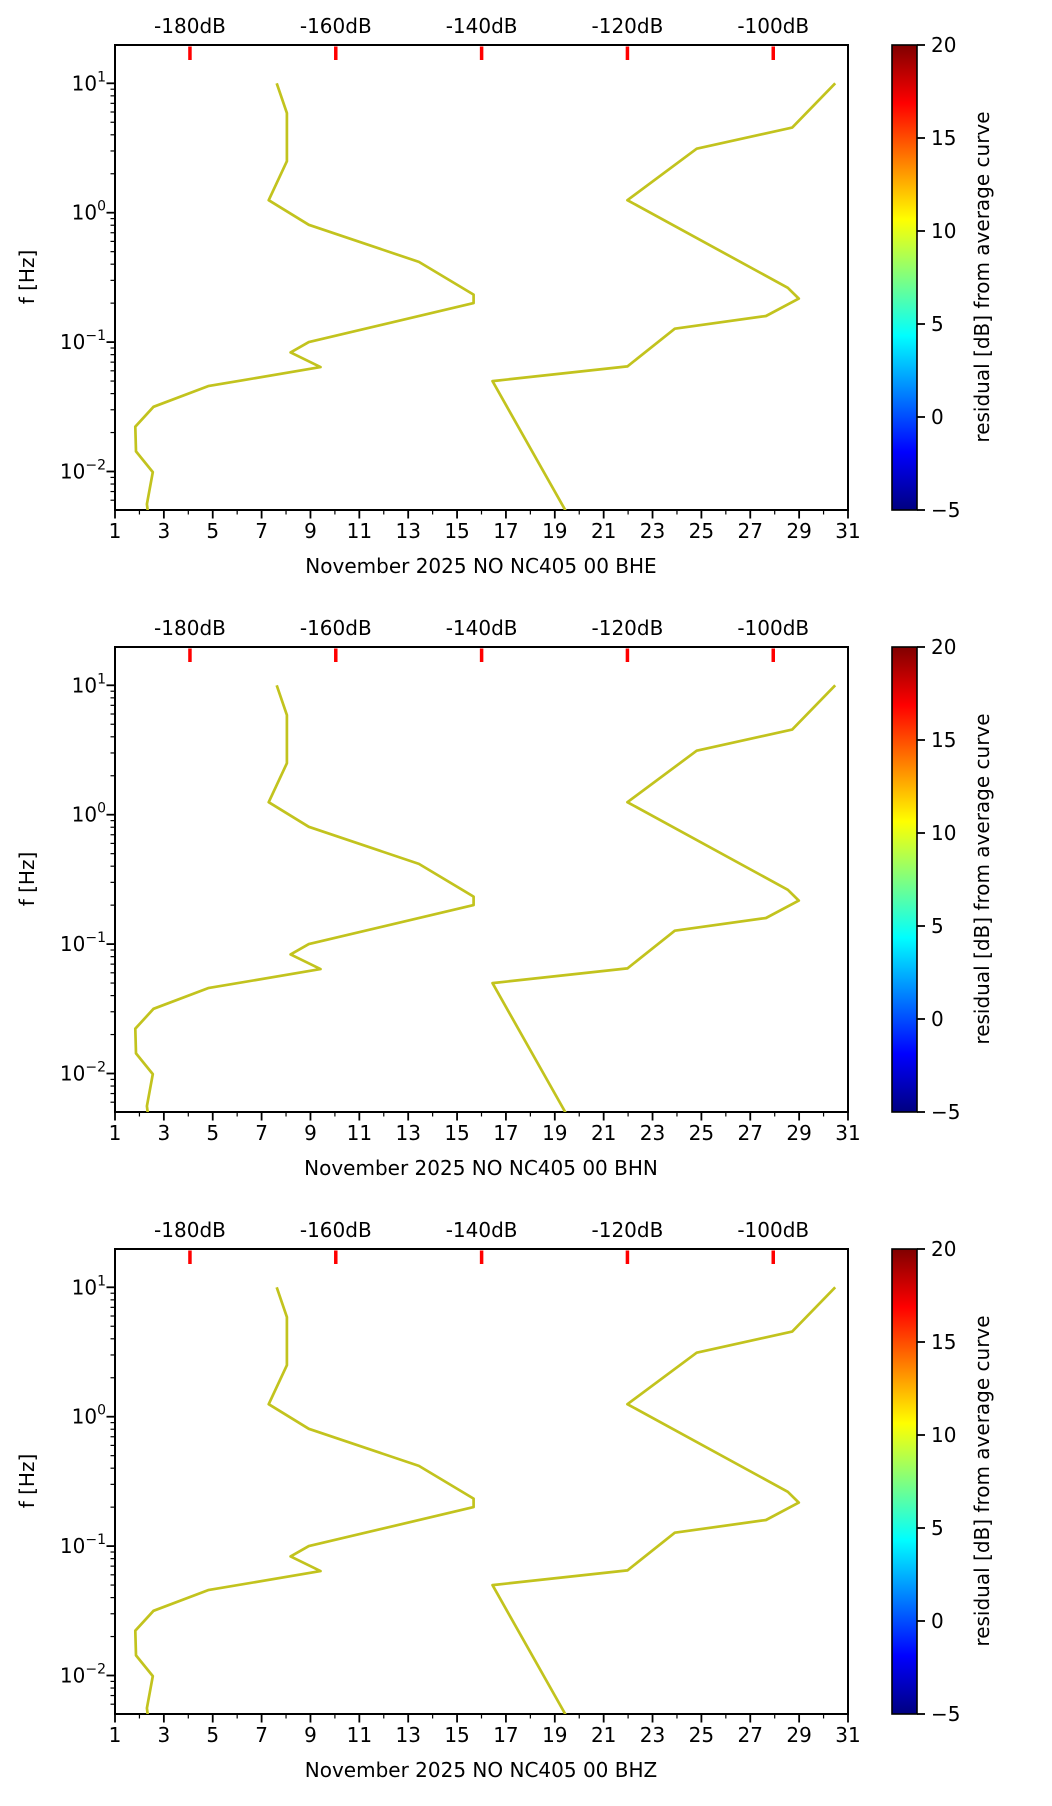 Image resolution: width=1052 pixels, height=1806 pixels. Describe the element at coordinates (750, 1133) in the screenshot. I see `x-axis-tick-label: 27` at that location.